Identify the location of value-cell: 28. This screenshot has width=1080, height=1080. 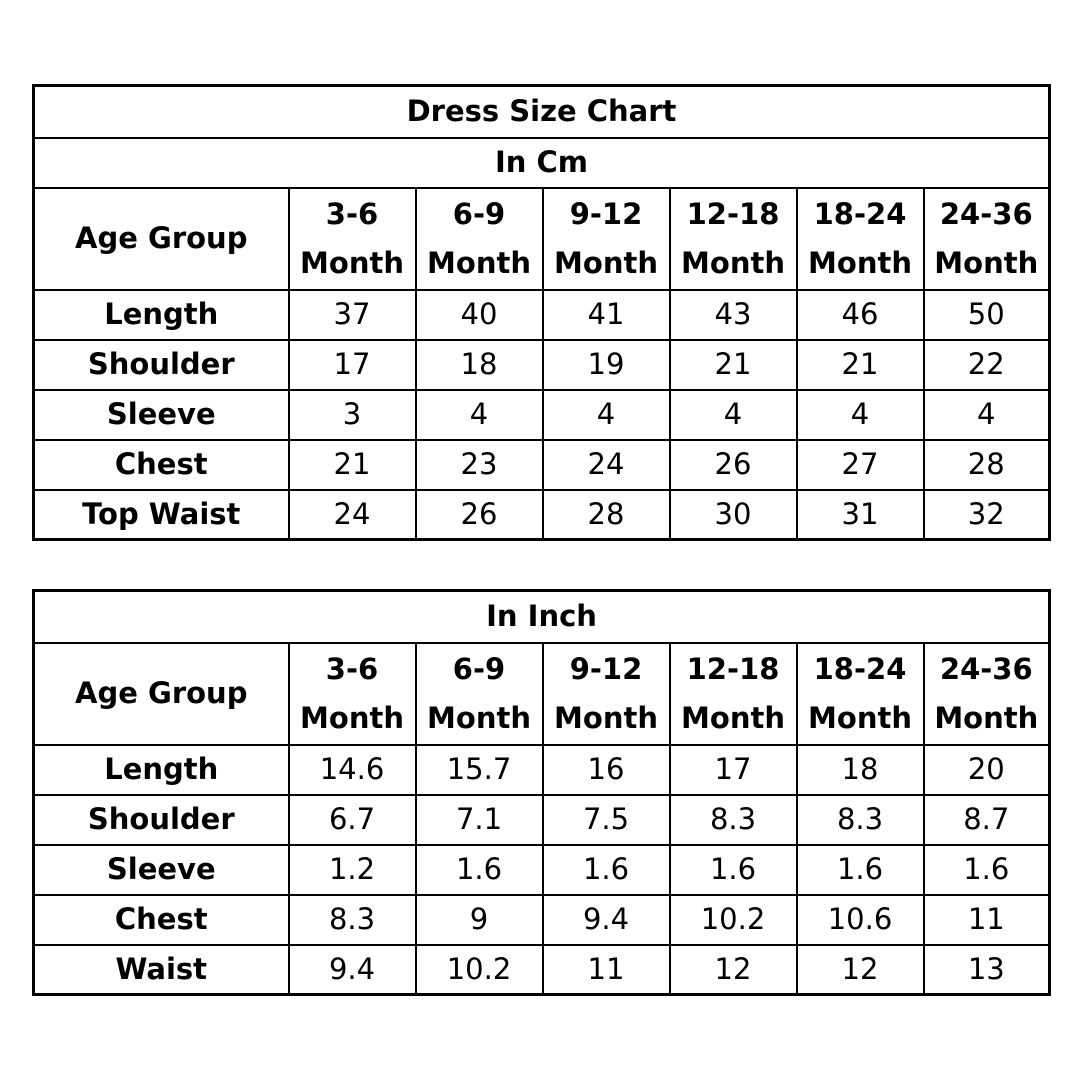
(606, 514).